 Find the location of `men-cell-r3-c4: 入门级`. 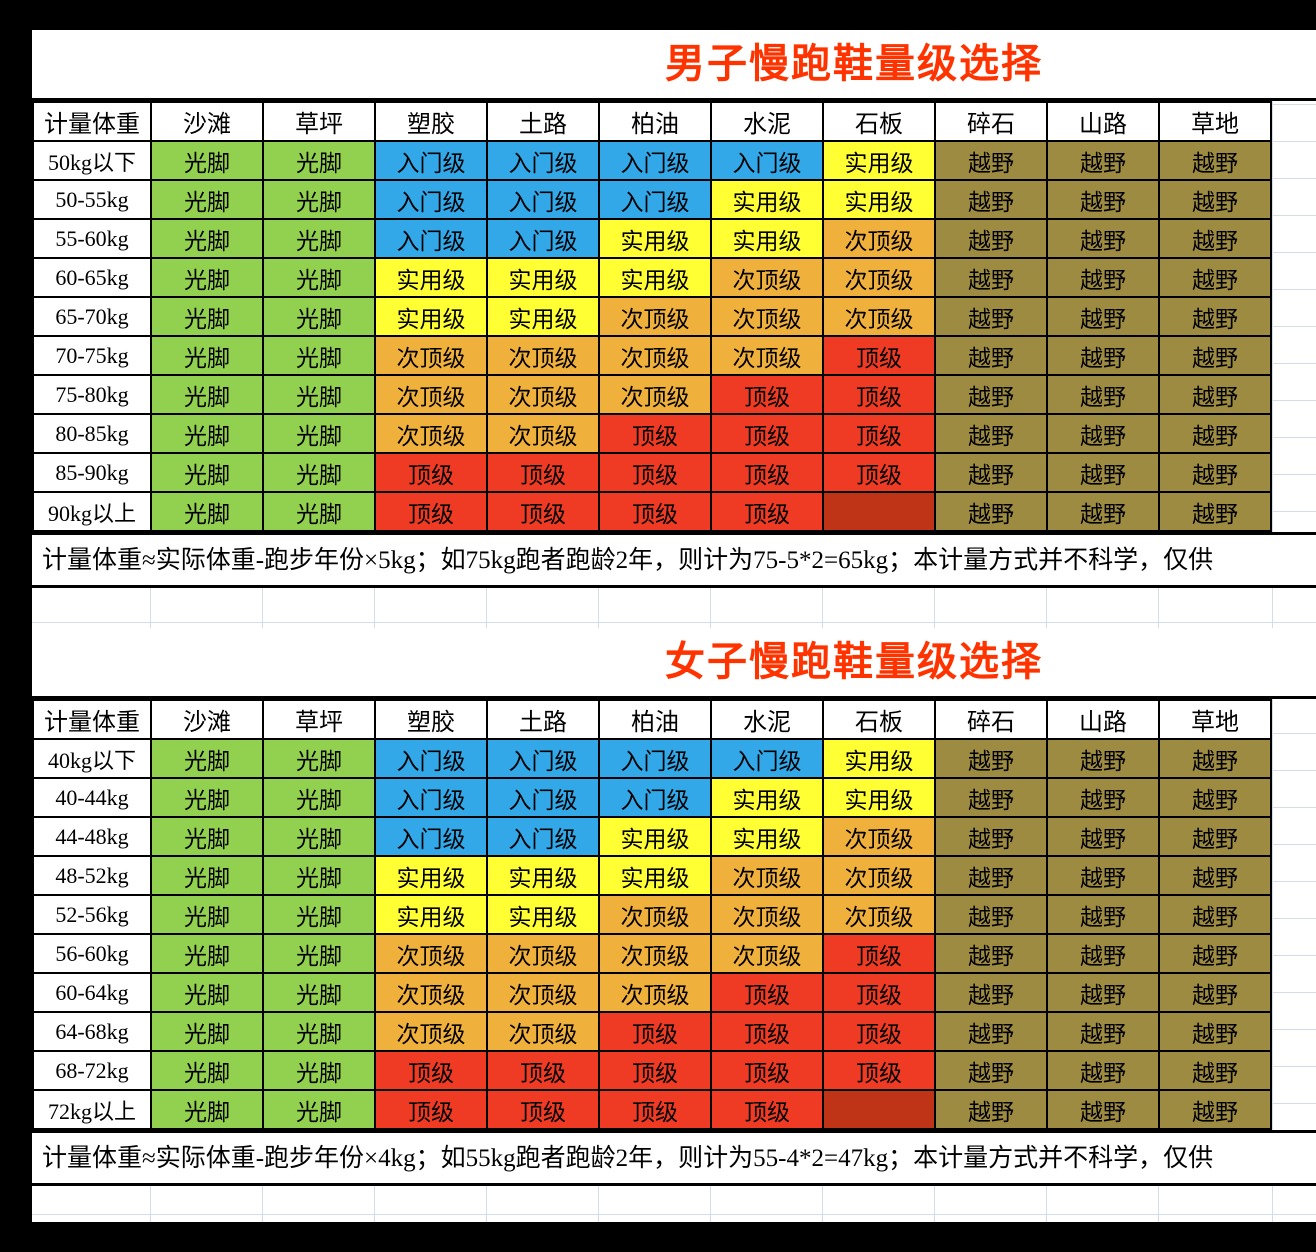

men-cell-r3-c4: 入门级 is located at coordinates (543, 238).